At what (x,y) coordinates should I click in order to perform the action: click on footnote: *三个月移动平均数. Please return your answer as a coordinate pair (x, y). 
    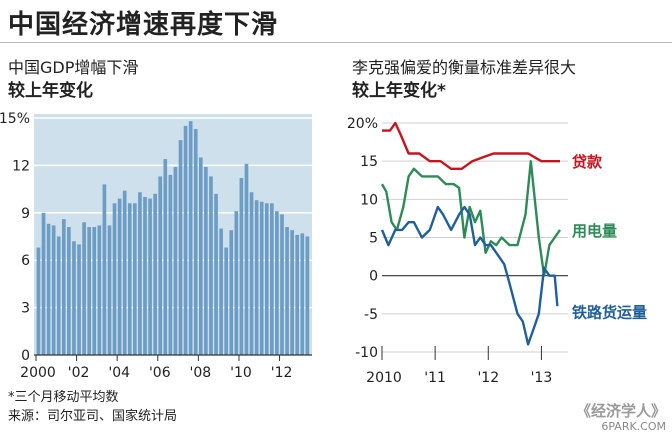
    Looking at the image, I should click on (63, 397).